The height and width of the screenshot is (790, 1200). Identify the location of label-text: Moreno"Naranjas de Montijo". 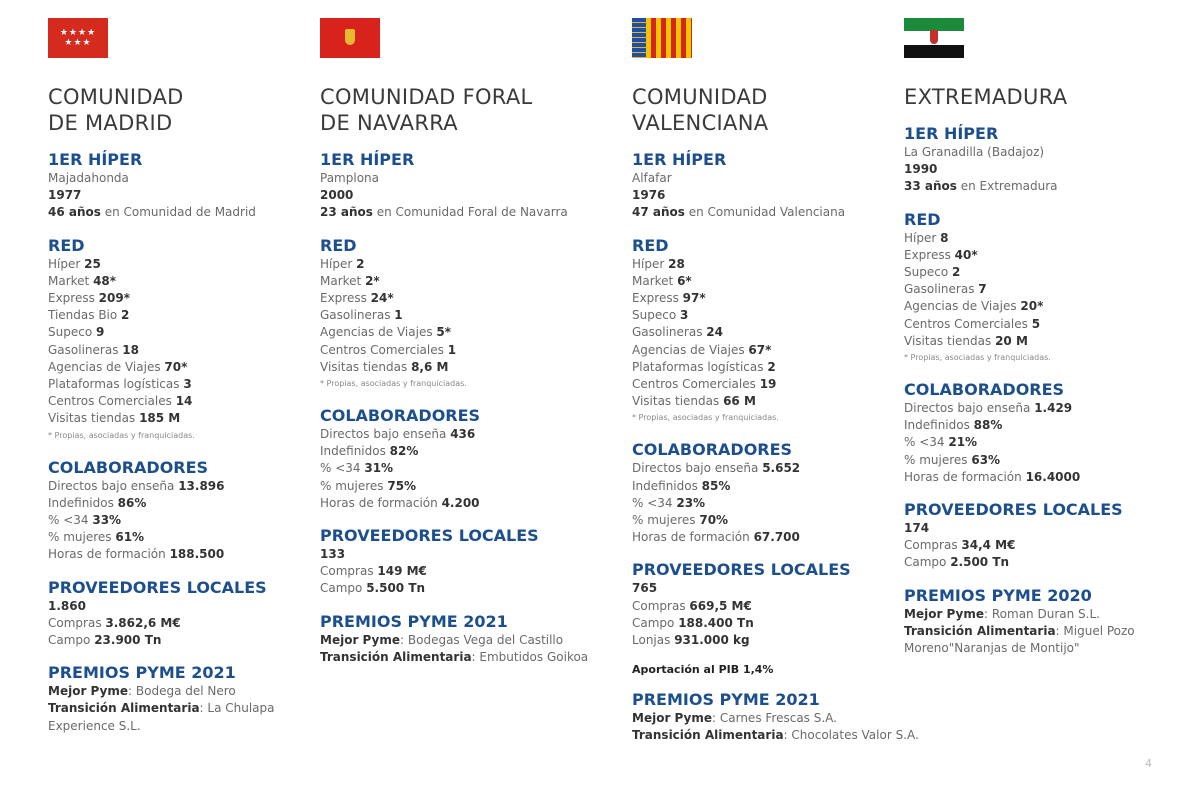
(992, 648).